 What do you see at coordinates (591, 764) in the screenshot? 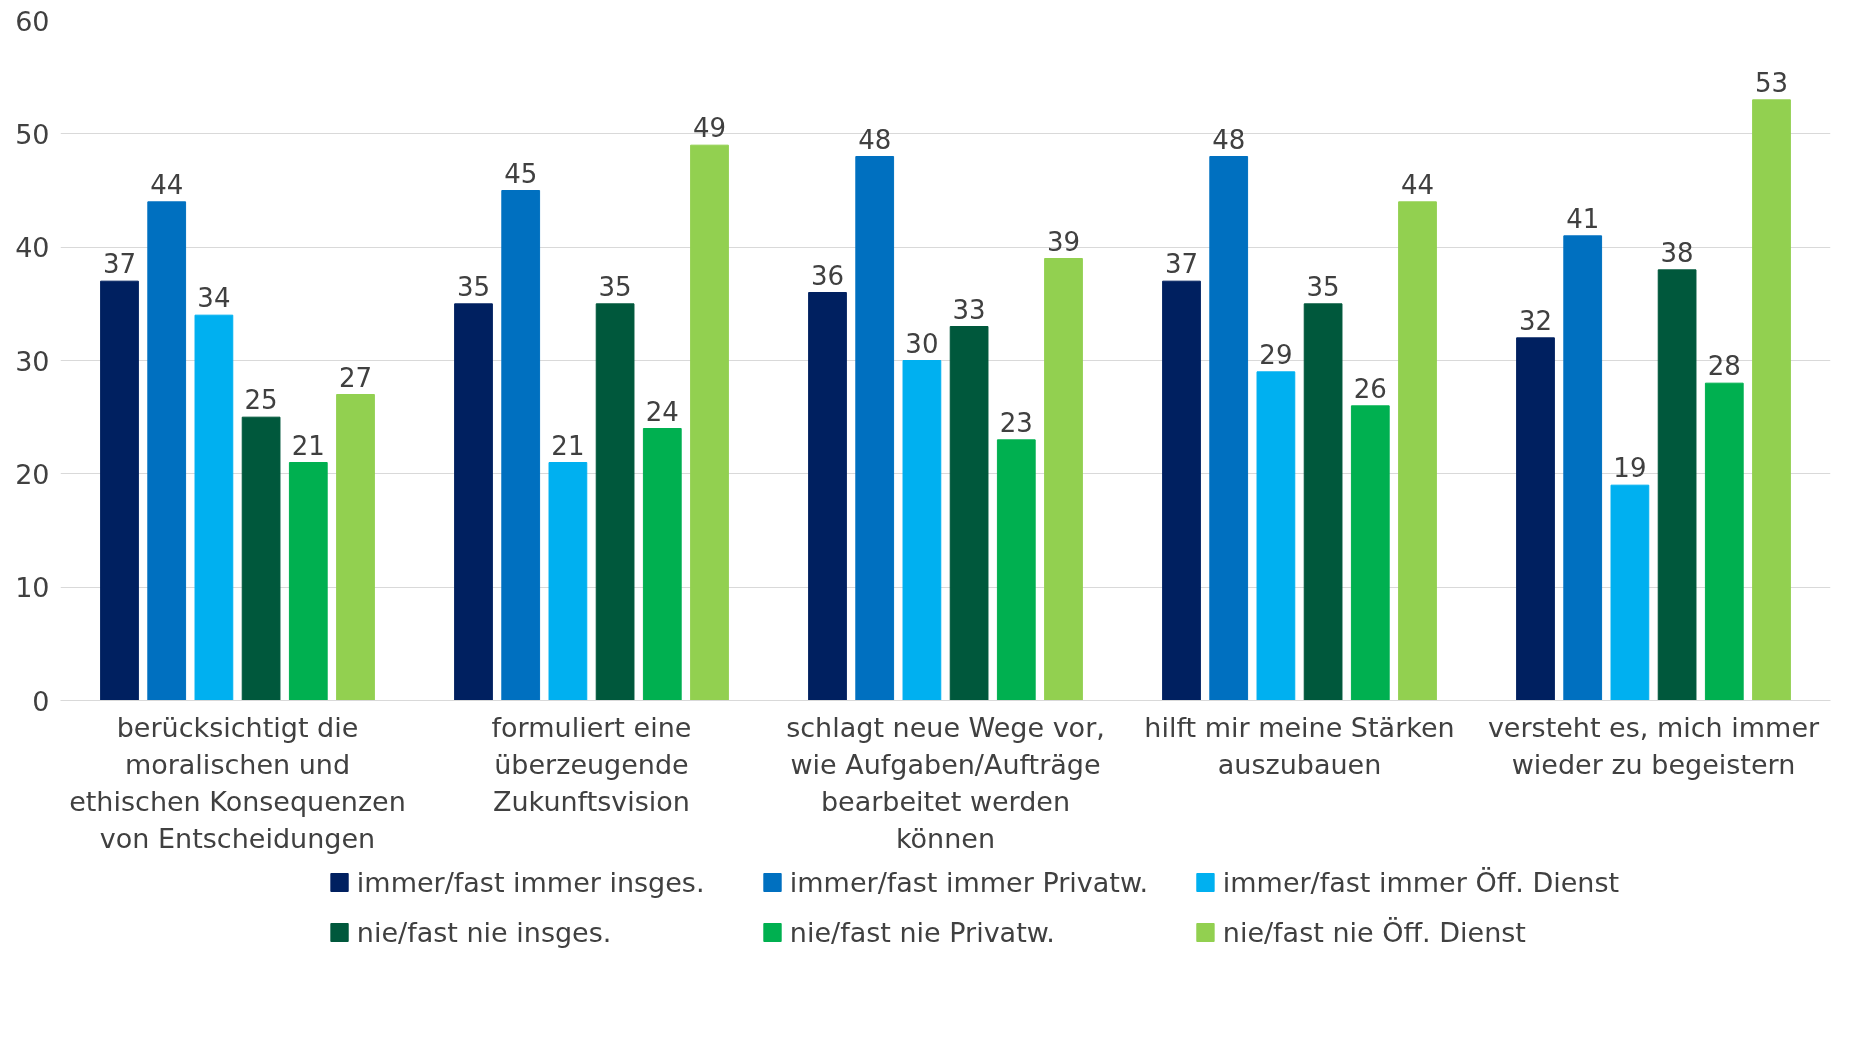
I see `x-tick-label: formuliert eine überzeugende Zukunftsvision` at bounding box center [591, 764].